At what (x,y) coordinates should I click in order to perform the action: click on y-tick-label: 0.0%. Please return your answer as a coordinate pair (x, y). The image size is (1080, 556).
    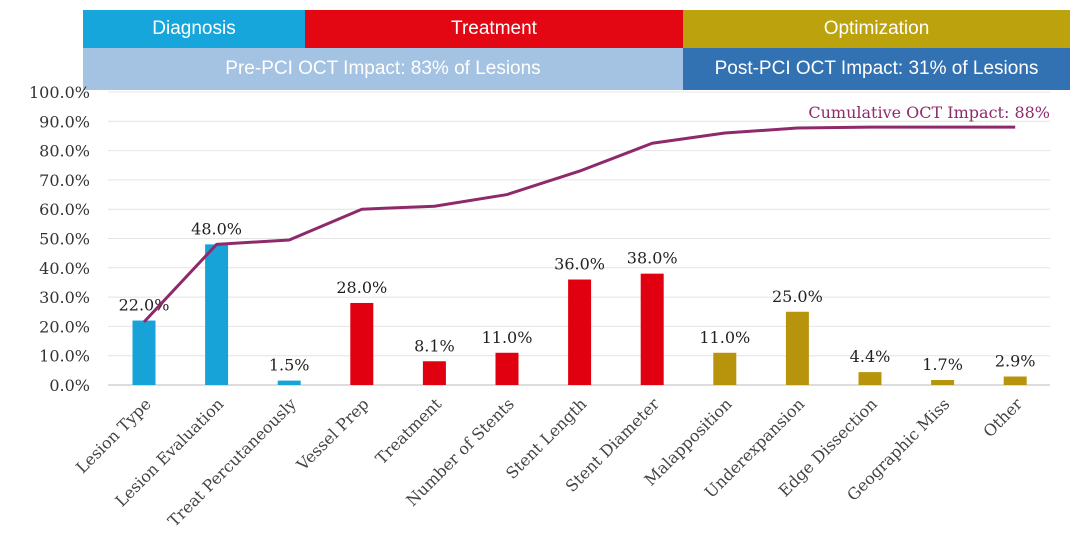
    Looking at the image, I should click on (69, 385).